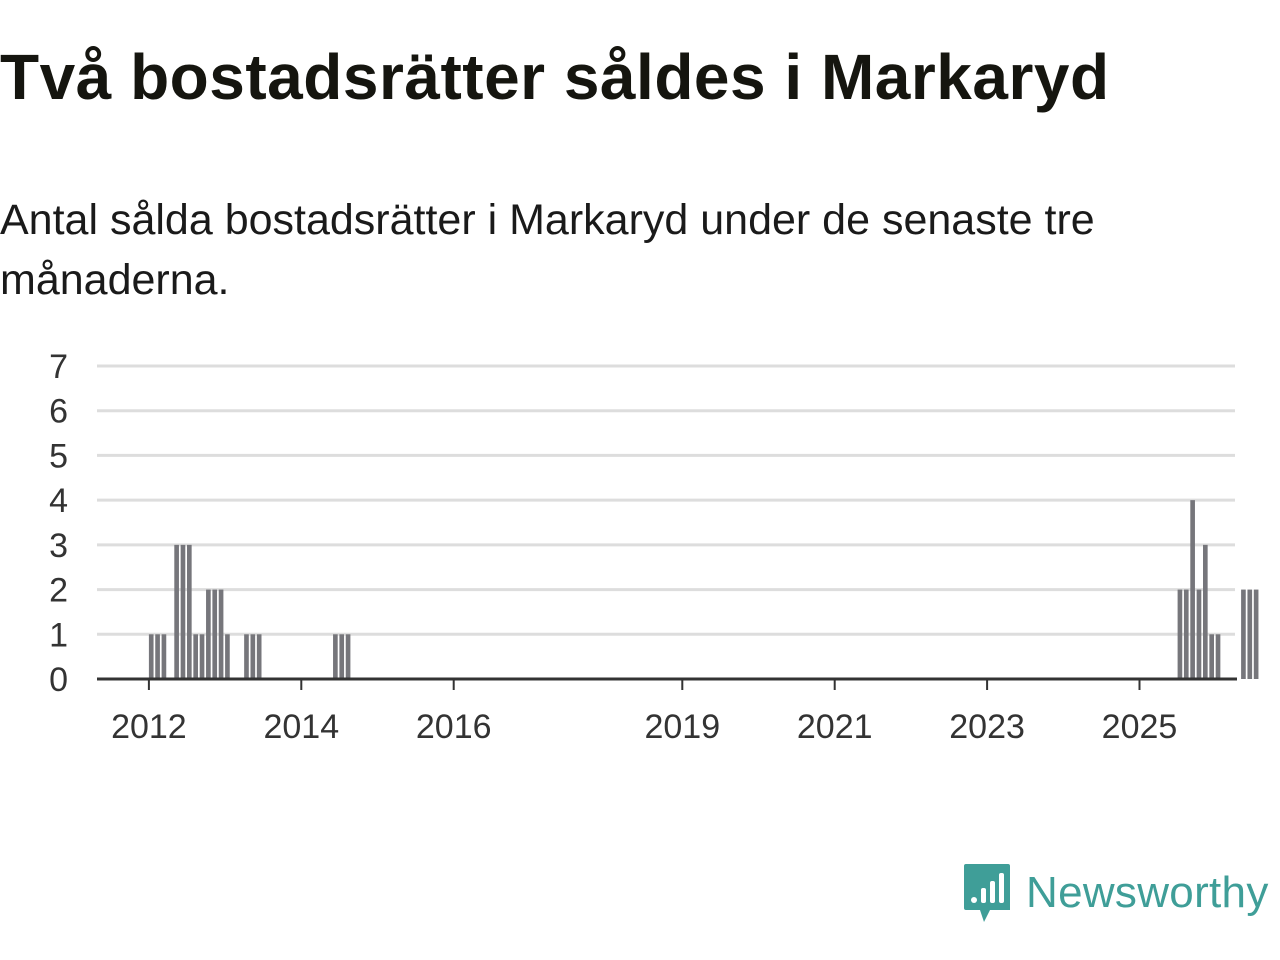  I want to click on y-tick-label: 1, so click(58, 635).